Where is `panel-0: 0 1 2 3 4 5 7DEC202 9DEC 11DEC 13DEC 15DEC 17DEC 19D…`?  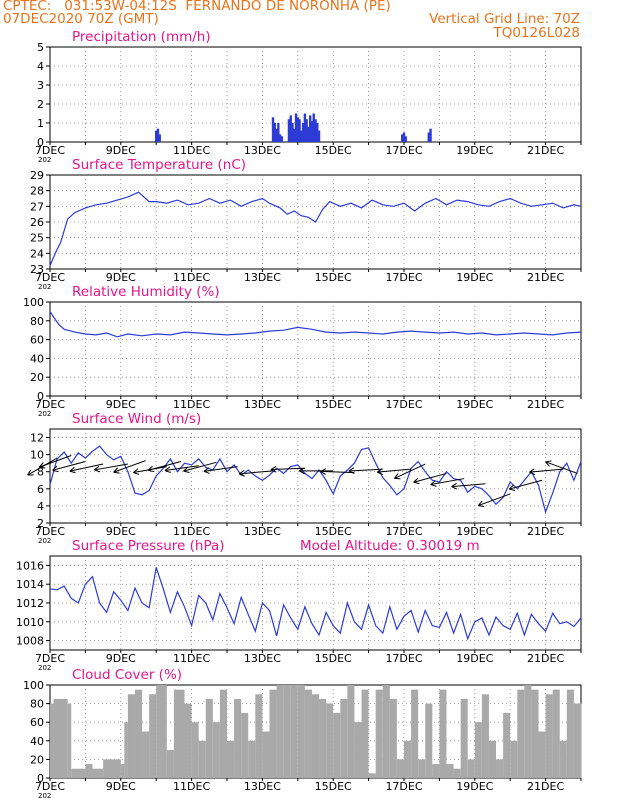 panel-0: 0 1 2 3 4 5 7DEC202 9DEC 11DEC 13DEC 15DEC 17DEC 19D… is located at coordinates (308, 96).